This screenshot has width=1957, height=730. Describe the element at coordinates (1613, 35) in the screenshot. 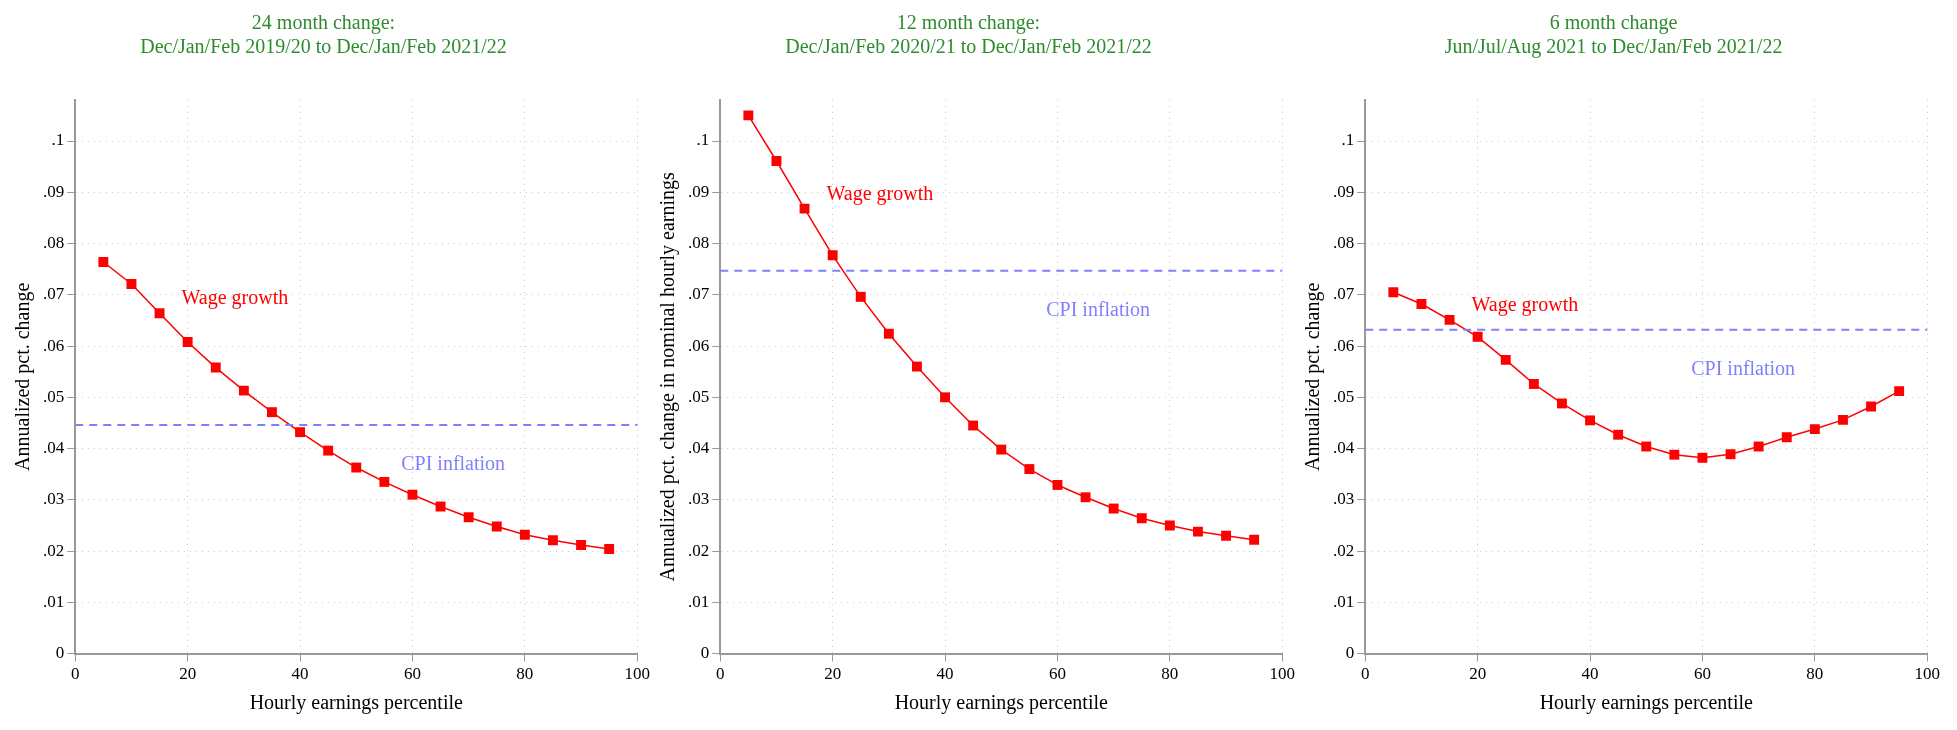

I see `chart-title: 6 month change Jun/Jul/Aug 2021 to Dec/Jan/Feb 2021/22` at that location.